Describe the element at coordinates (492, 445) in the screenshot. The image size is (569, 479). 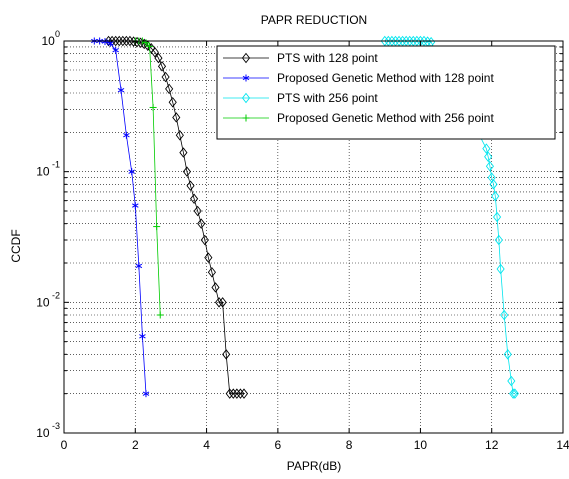
I see `x-tick-label: 12` at that location.